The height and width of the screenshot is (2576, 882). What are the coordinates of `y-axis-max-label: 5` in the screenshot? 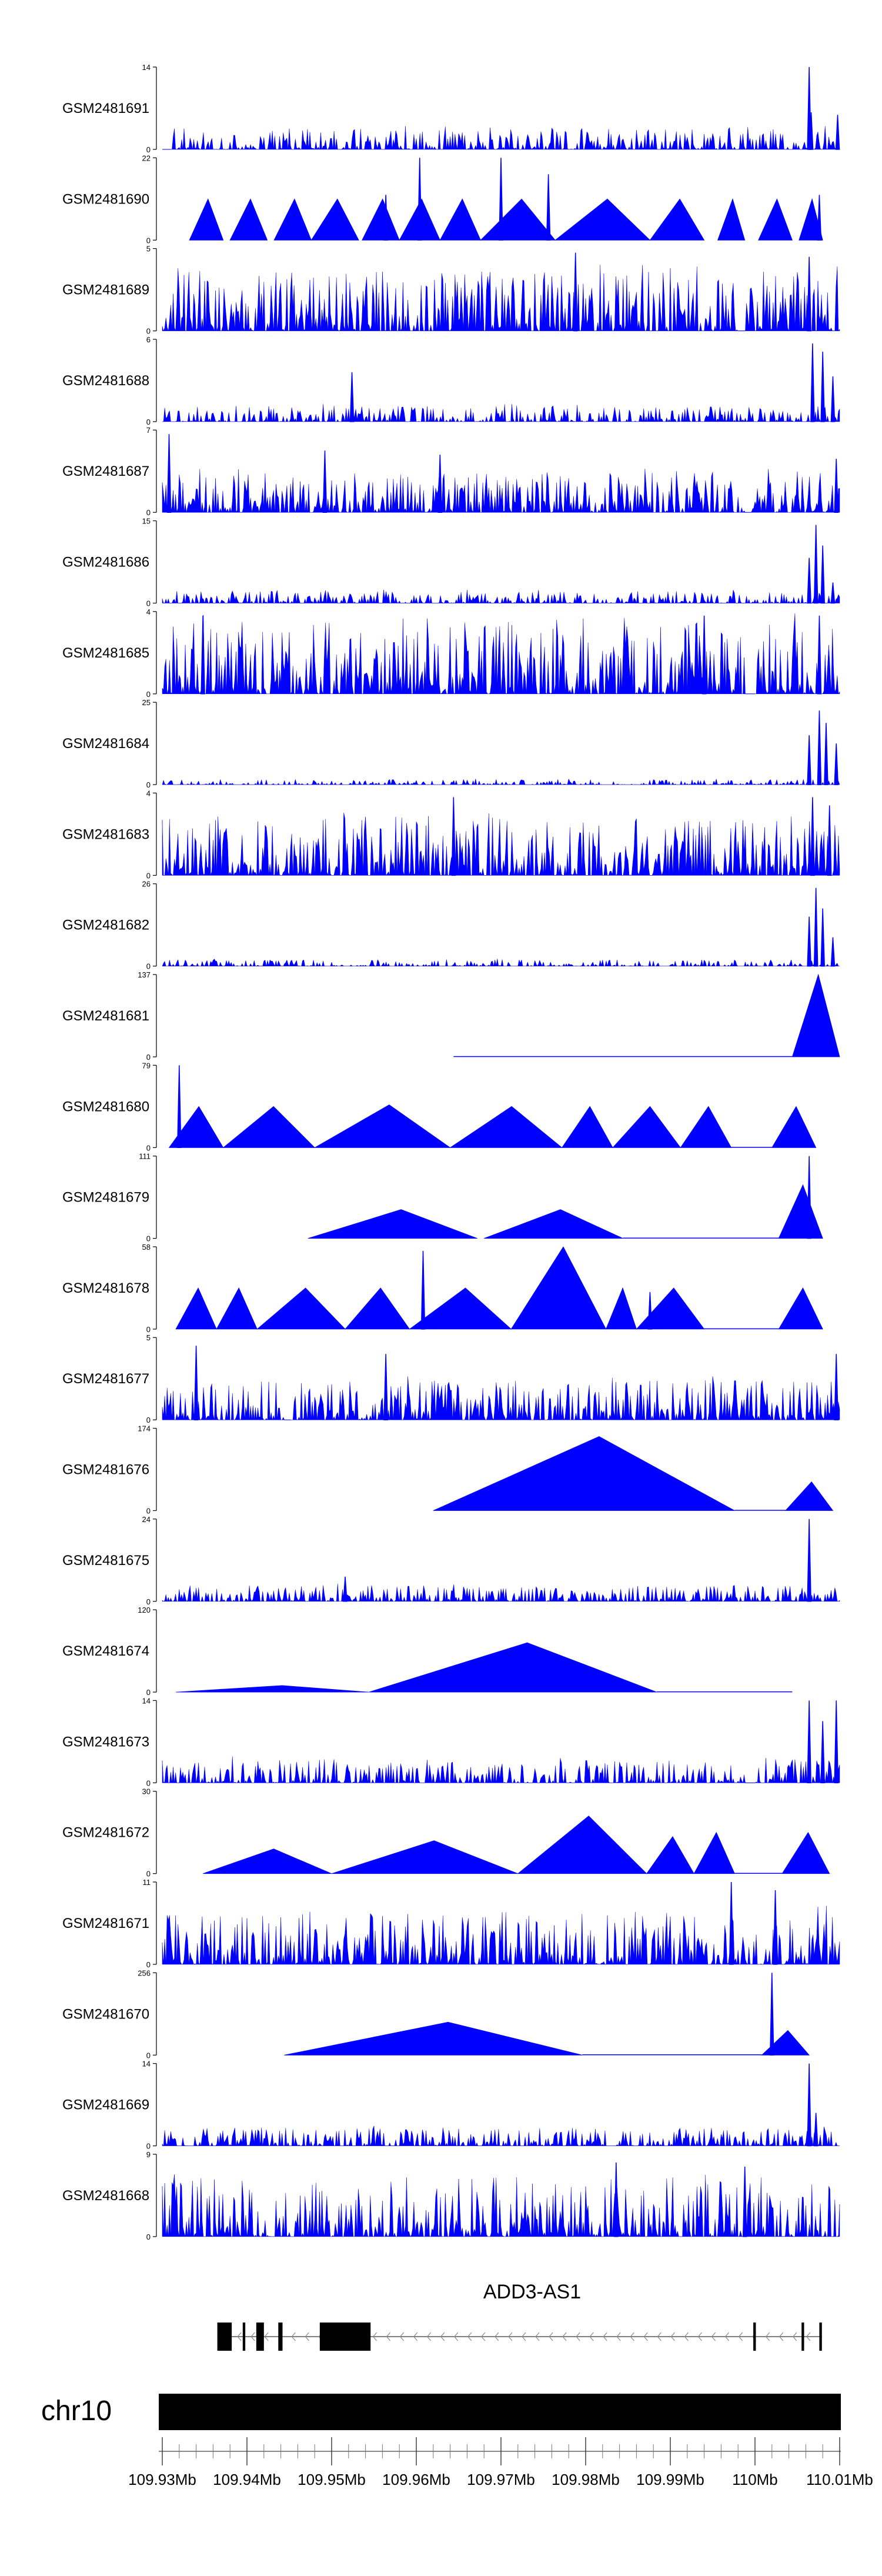 It's located at (148, 1337).